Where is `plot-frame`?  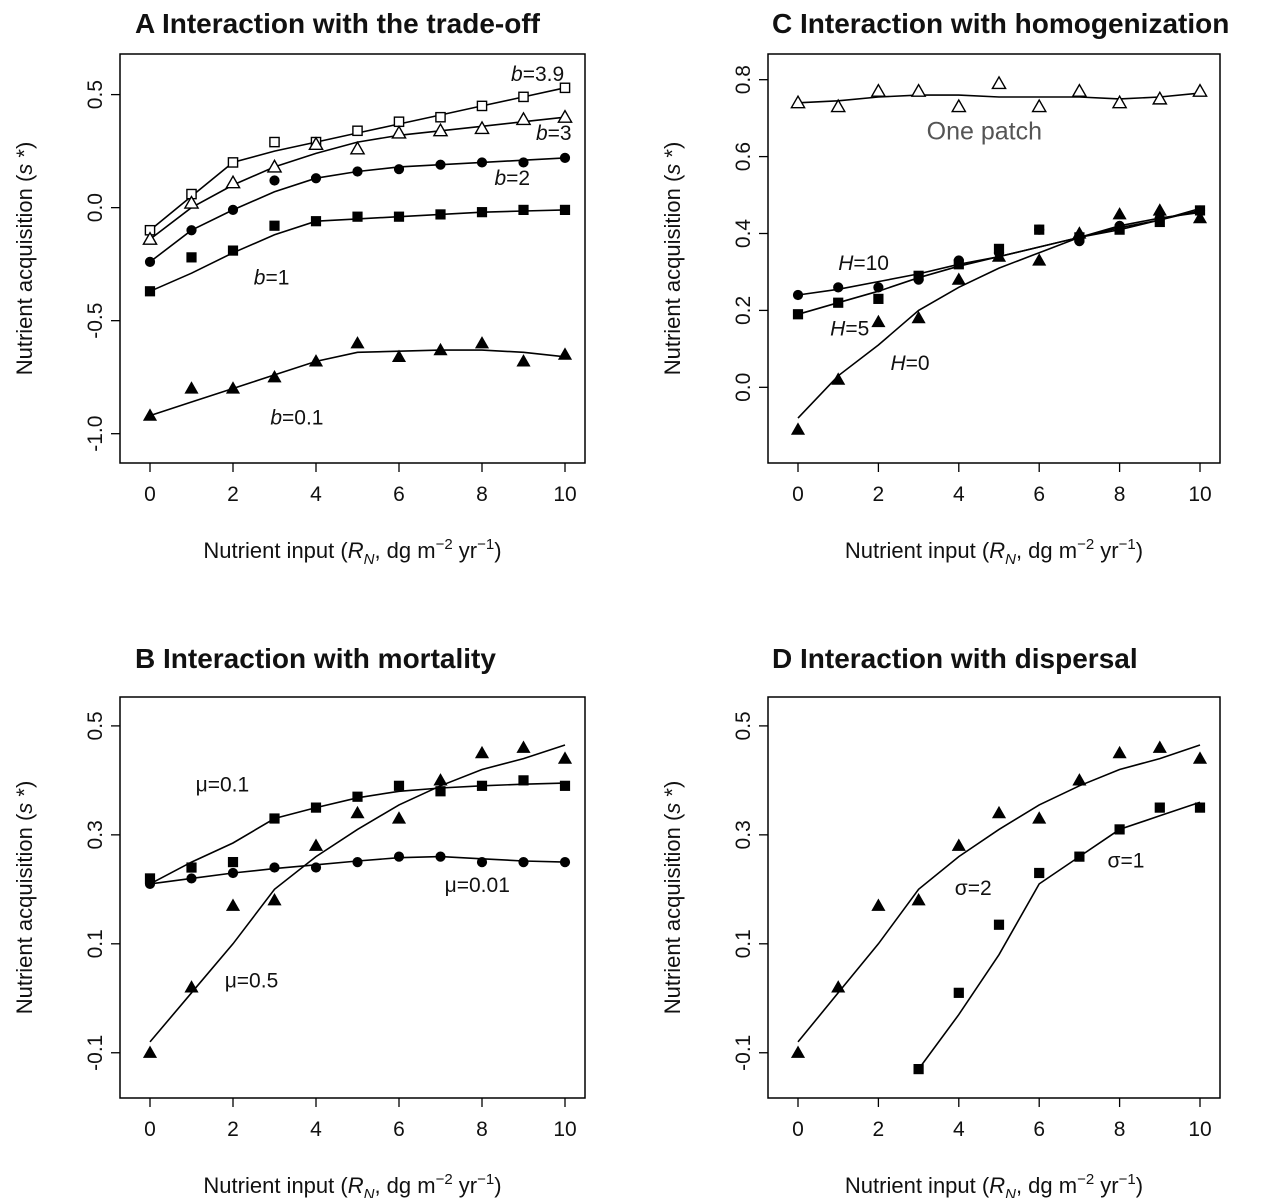 plot-frame is located at coordinates (994, 897).